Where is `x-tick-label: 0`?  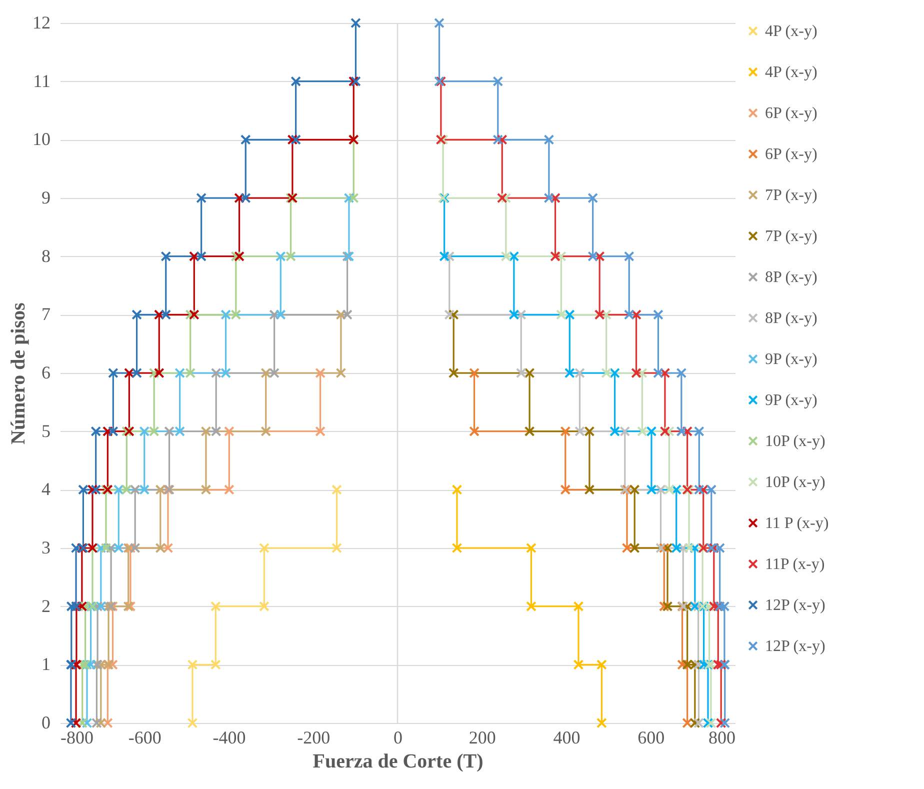
x-tick-label: 0 is located at coordinates (398, 738).